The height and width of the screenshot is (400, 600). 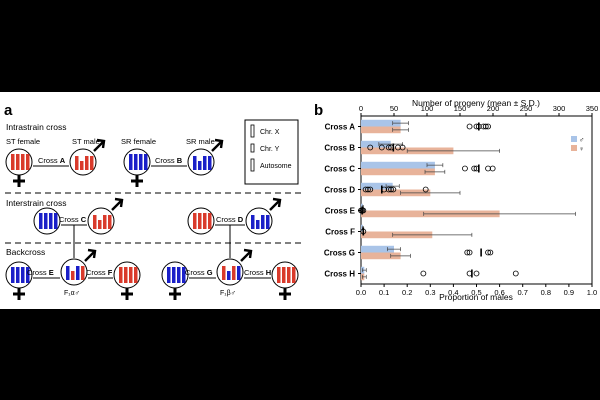 What do you see at coordinates (361, 108) in the screenshot?
I see `top-tick-label: 0` at bounding box center [361, 108].